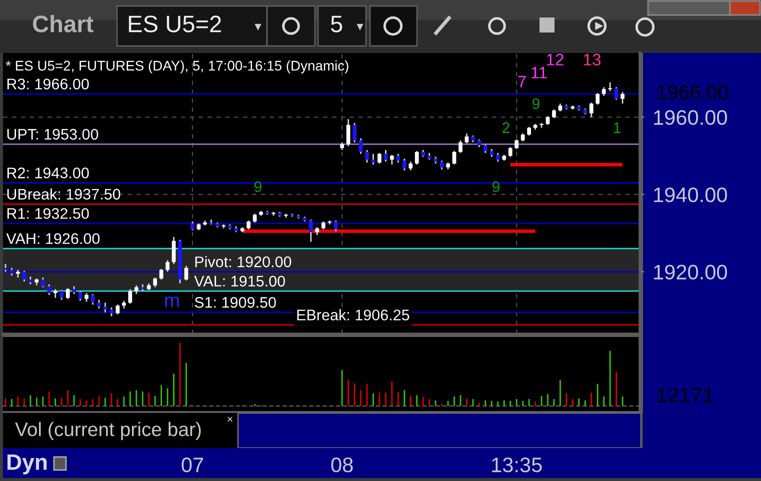  I want to click on ref-line-label: UBreak: 1937.50, so click(63, 194).